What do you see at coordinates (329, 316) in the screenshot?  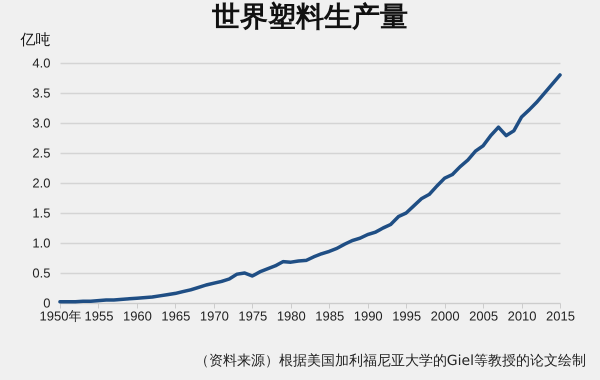 I see `x-tick-label: 1985` at bounding box center [329, 316].